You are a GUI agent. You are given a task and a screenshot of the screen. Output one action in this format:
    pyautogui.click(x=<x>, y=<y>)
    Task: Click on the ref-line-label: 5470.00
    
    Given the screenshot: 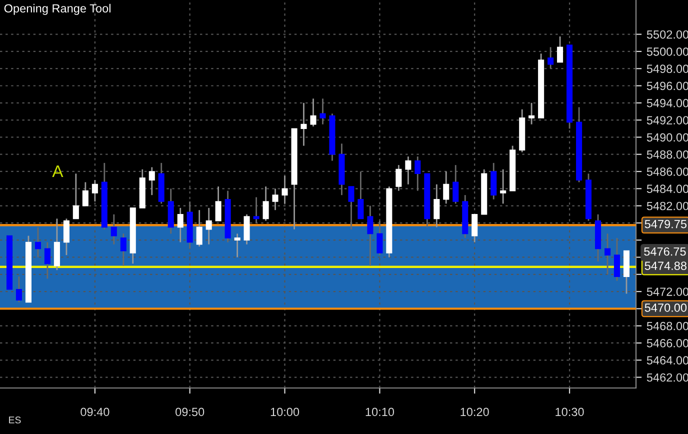 What is the action you would take?
    pyautogui.click(x=665, y=307)
    